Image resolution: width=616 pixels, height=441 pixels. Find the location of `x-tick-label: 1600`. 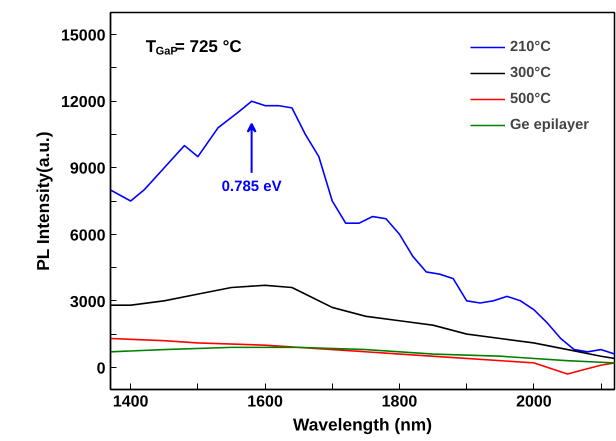

x-tick-label: 1600 is located at coordinates (265, 402).